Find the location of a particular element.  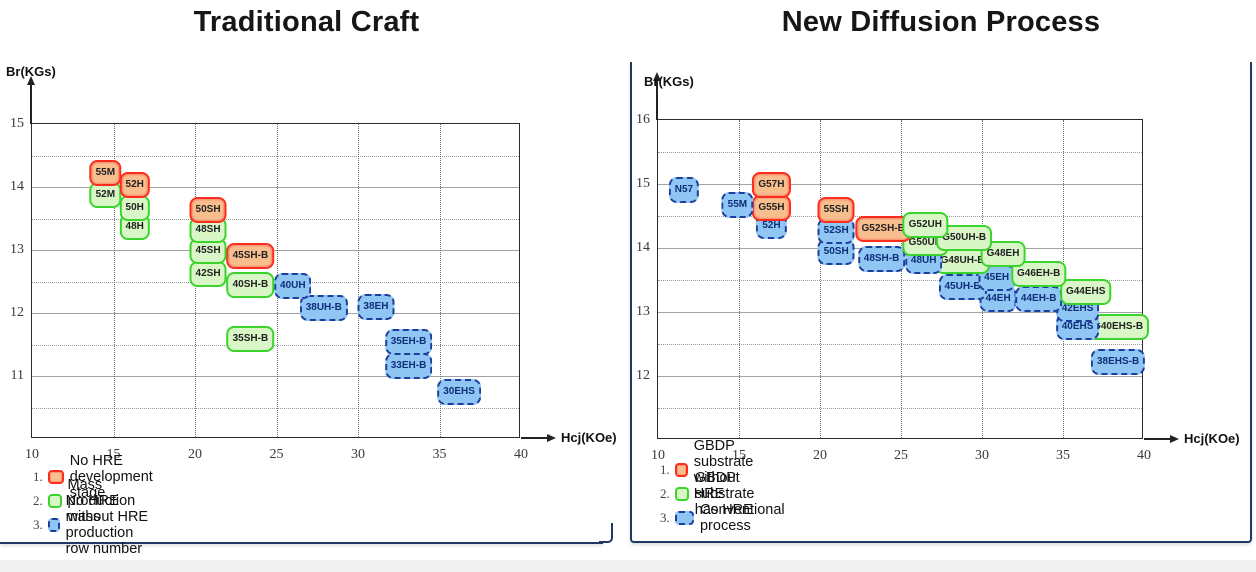

grade-box-55SH: 55SH is located at coordinates (836, 210).